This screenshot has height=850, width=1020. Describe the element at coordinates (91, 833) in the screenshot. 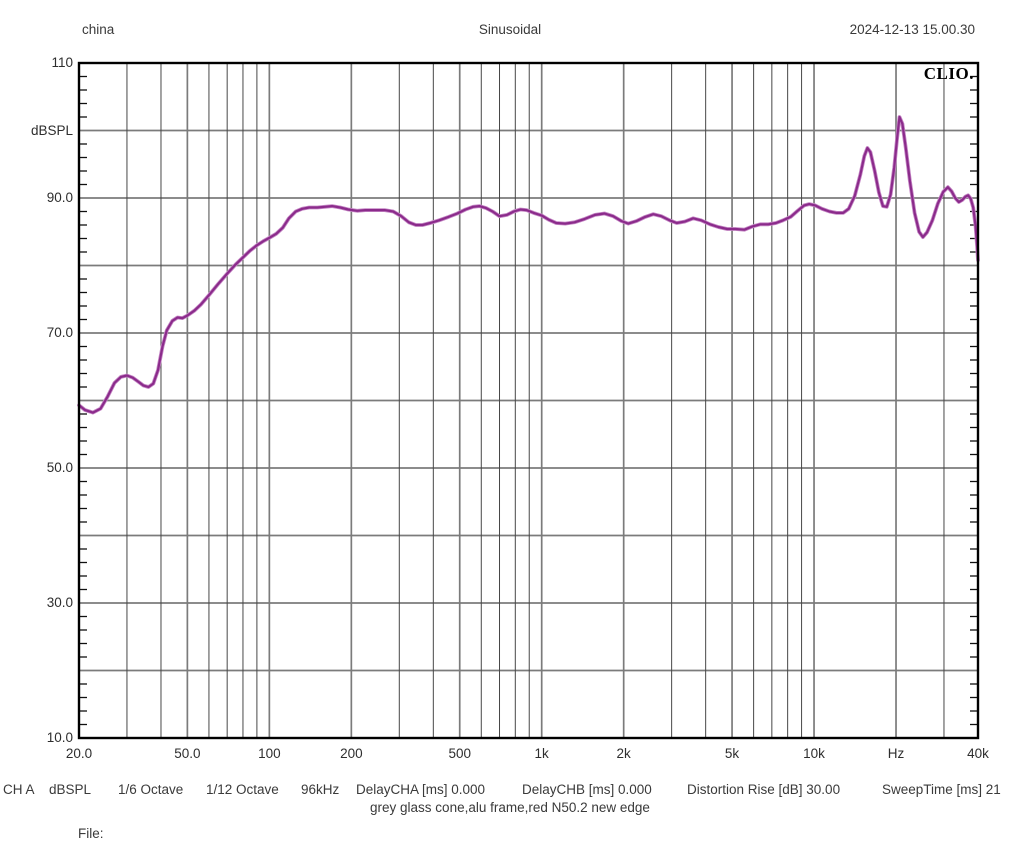

I see `file-label: File:` at that location.